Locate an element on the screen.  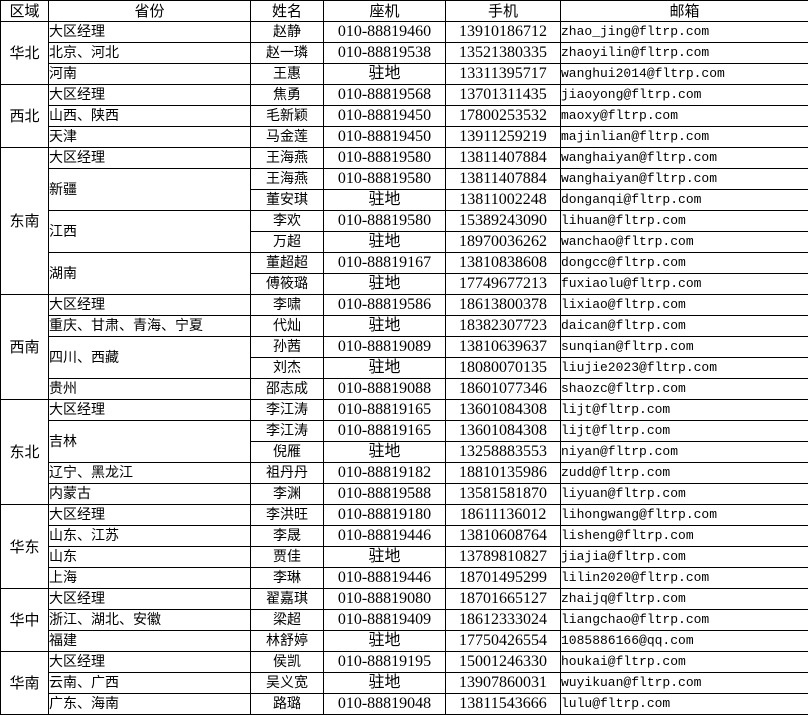
email-cell: zhao_jing@fltrp.com is located at coordinates (684, 32).